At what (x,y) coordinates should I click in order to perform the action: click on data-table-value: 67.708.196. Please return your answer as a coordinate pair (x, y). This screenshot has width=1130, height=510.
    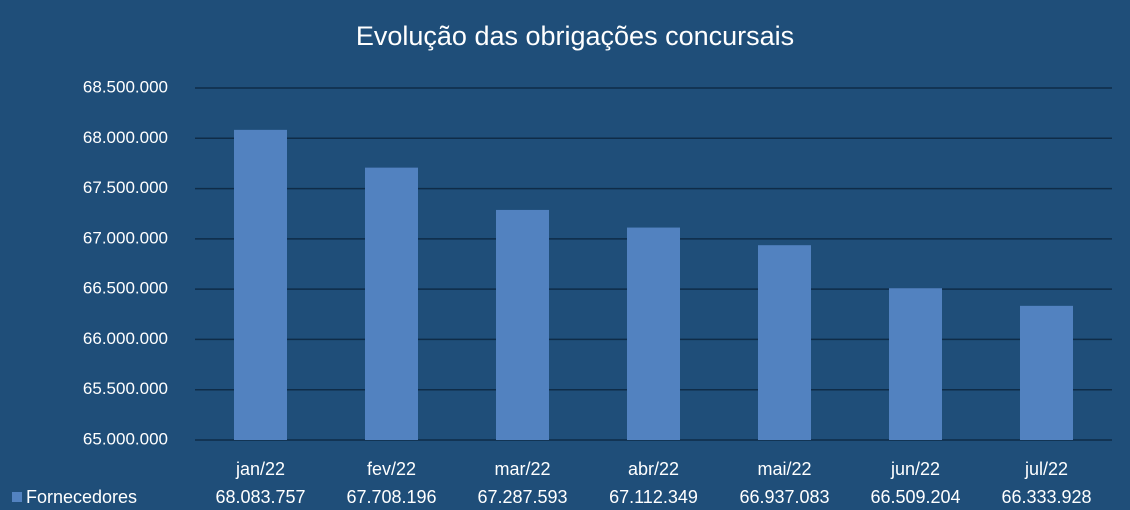
    Looking at the image, I should click on (391, 497).